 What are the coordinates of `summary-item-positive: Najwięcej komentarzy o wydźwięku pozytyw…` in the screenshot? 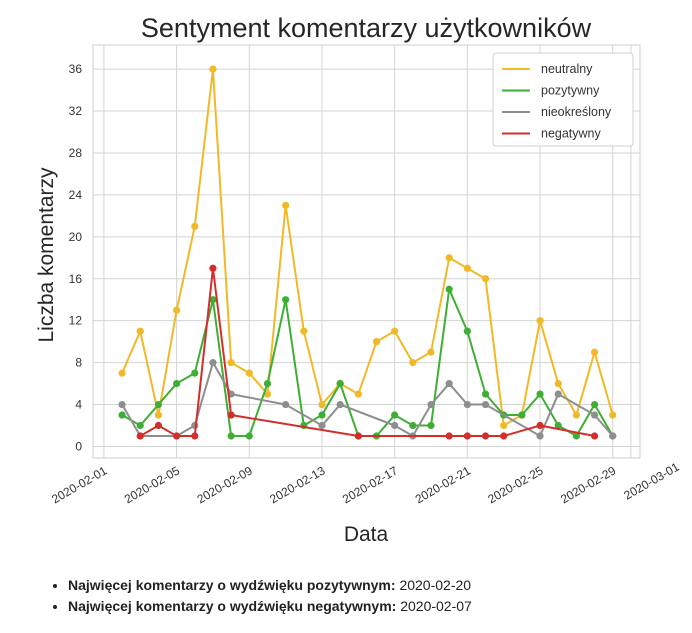 It's located at (270, 585).